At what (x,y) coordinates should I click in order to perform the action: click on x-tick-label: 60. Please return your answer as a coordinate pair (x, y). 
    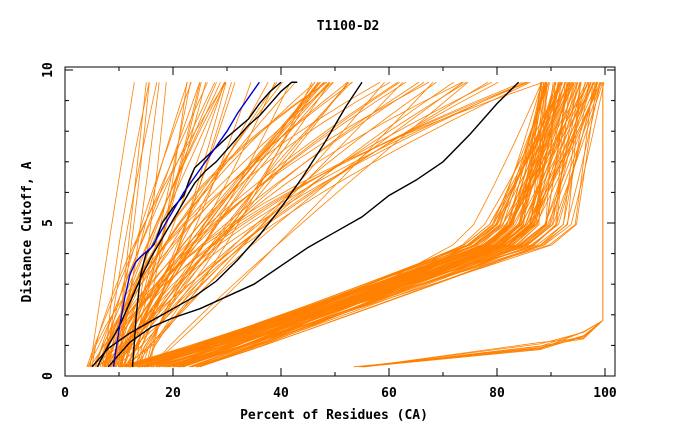
    Looking at the image, I should click on (389, 393).